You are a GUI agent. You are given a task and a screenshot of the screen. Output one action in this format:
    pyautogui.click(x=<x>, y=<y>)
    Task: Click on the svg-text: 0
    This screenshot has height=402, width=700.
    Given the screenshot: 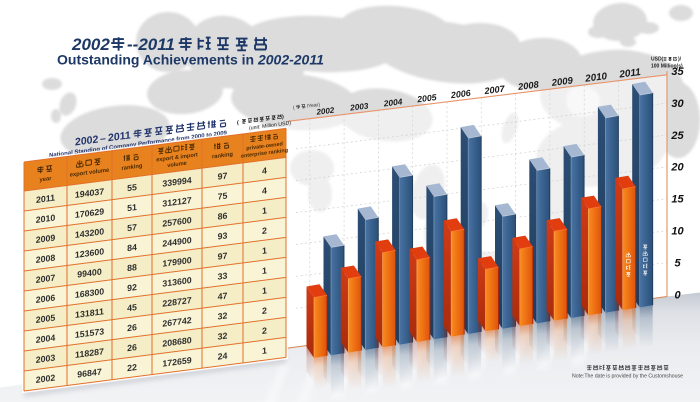 What is the action you would take?
    pyautogui.click(x=677, y=295)
    